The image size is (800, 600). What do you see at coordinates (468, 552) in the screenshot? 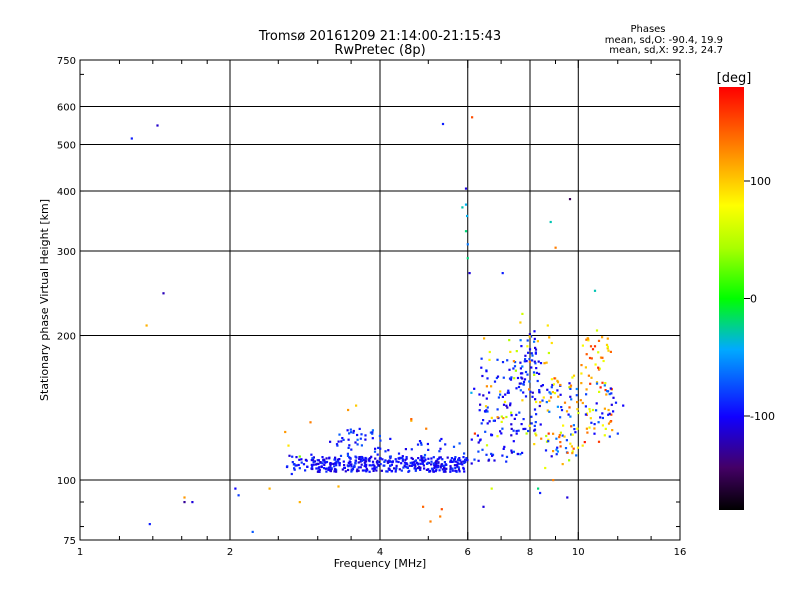
I see `x-tick-label: 6` at bounding box center [468, 552].